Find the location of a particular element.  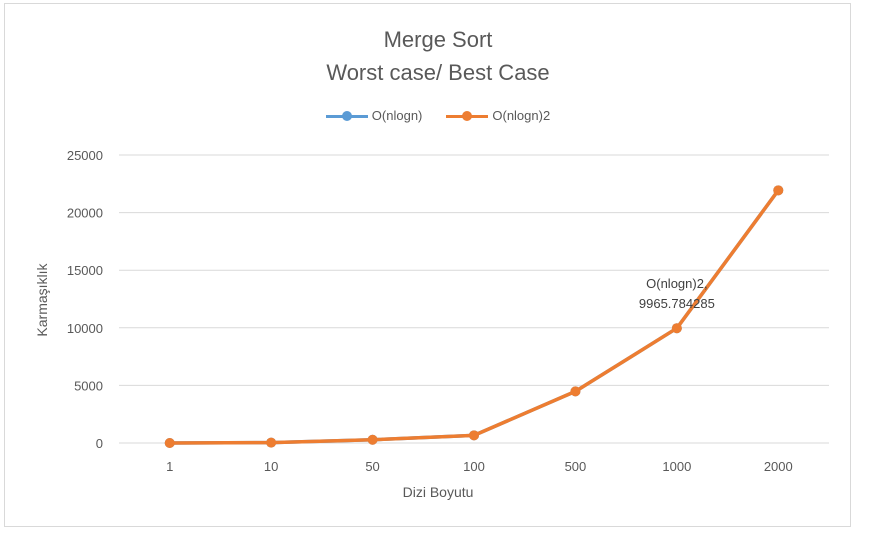

y-tick-label-1: 5000 is located at coordinates (88, 385).